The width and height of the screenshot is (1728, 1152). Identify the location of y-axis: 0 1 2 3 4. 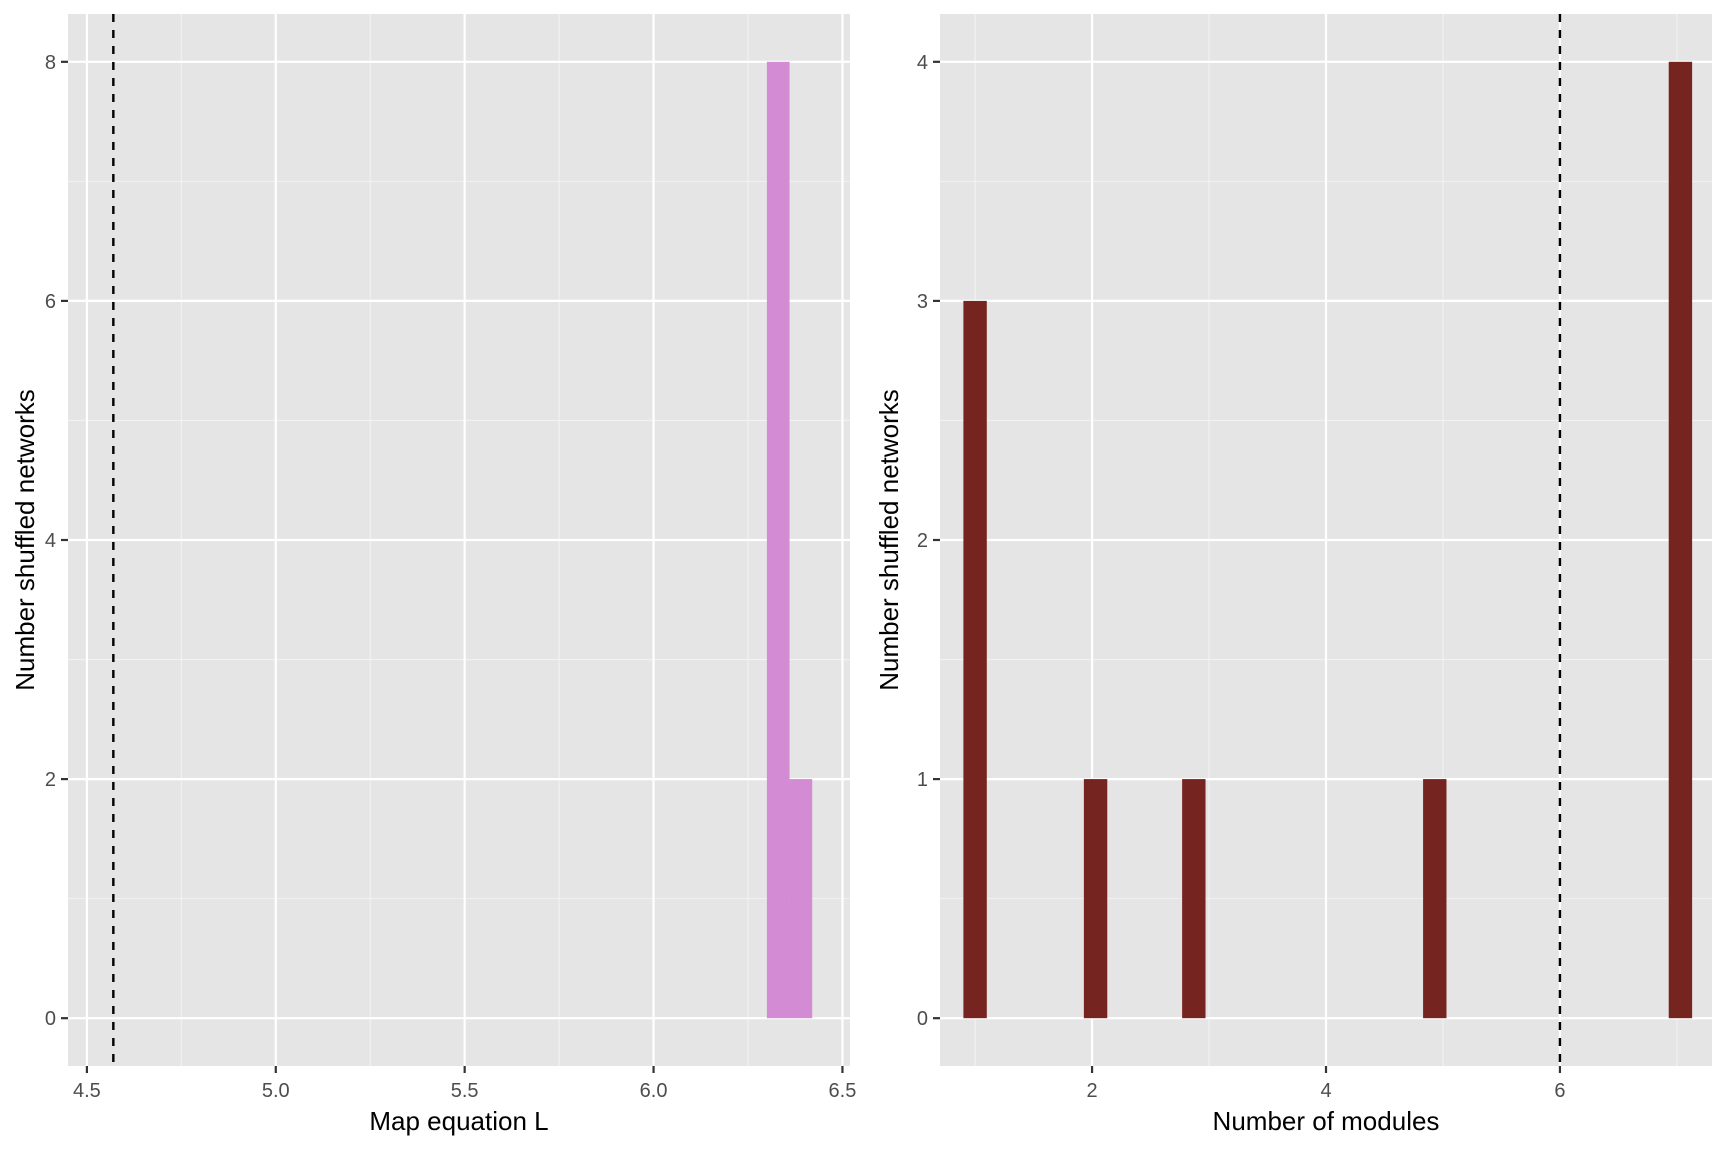
(928, 541).